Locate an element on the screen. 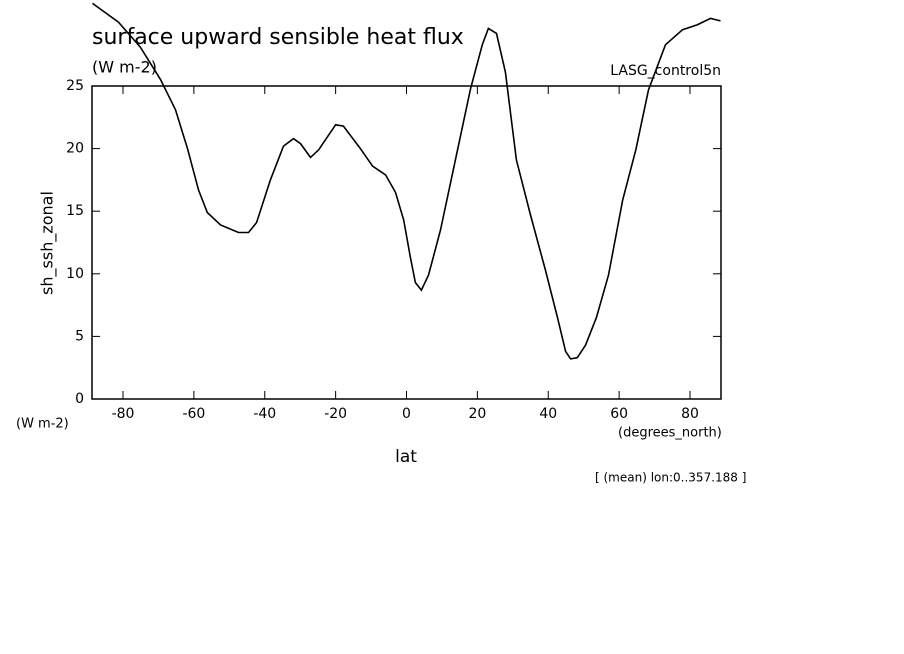 Image resolution: width=904 pixels, height=654 pixels. y-tick-label: 5 is located at coordinates (79, 336).